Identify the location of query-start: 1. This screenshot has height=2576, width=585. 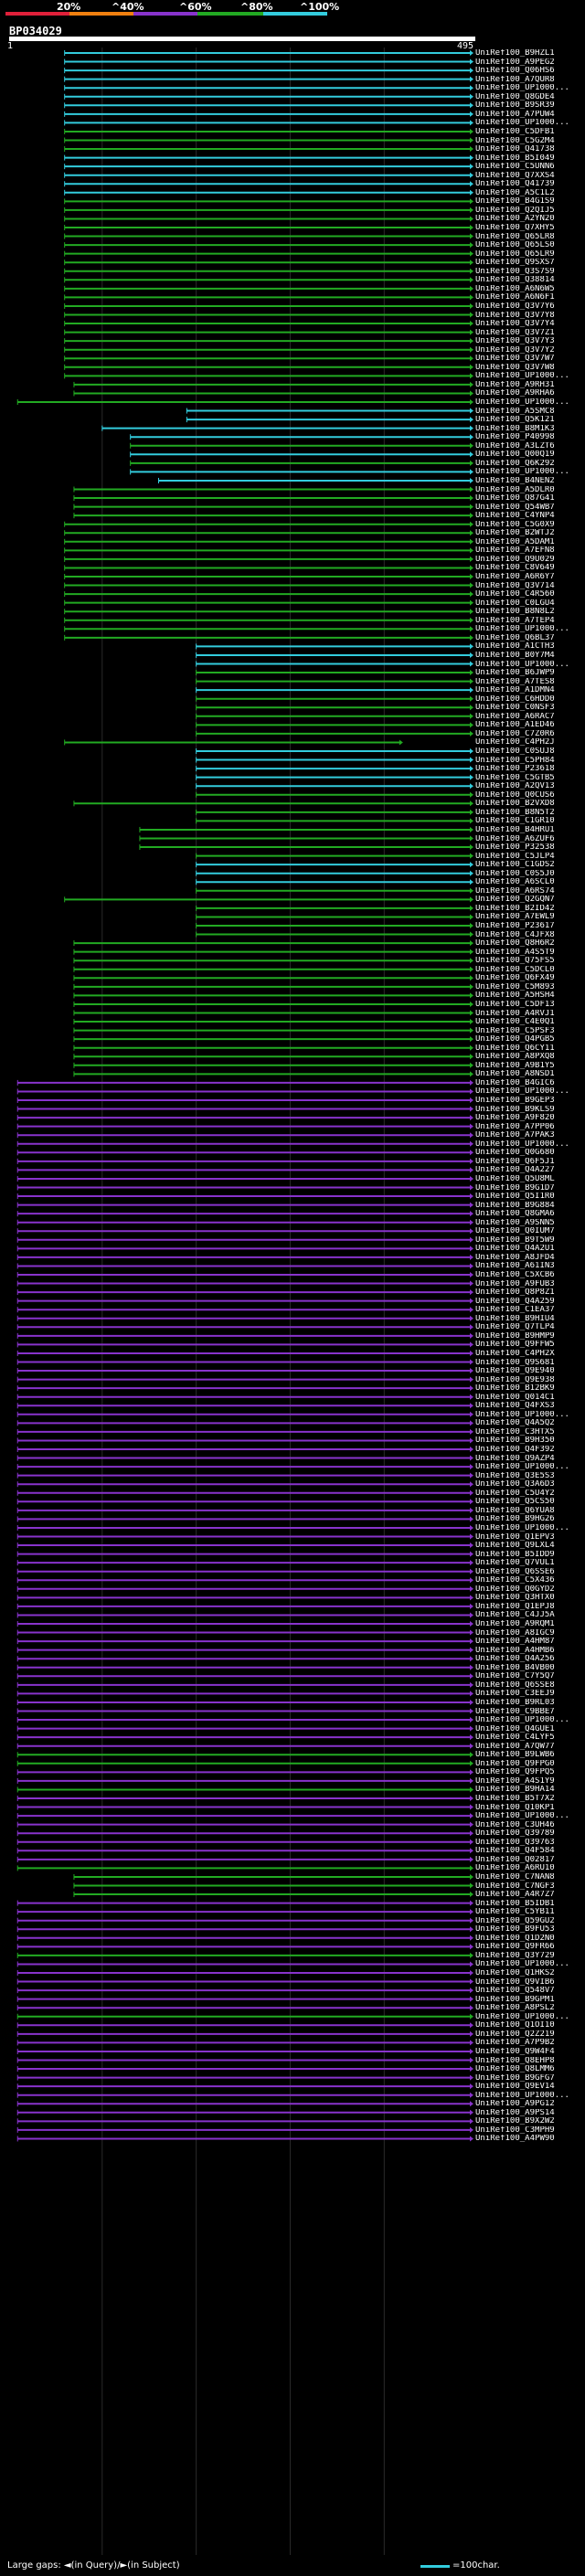
(11, 46).